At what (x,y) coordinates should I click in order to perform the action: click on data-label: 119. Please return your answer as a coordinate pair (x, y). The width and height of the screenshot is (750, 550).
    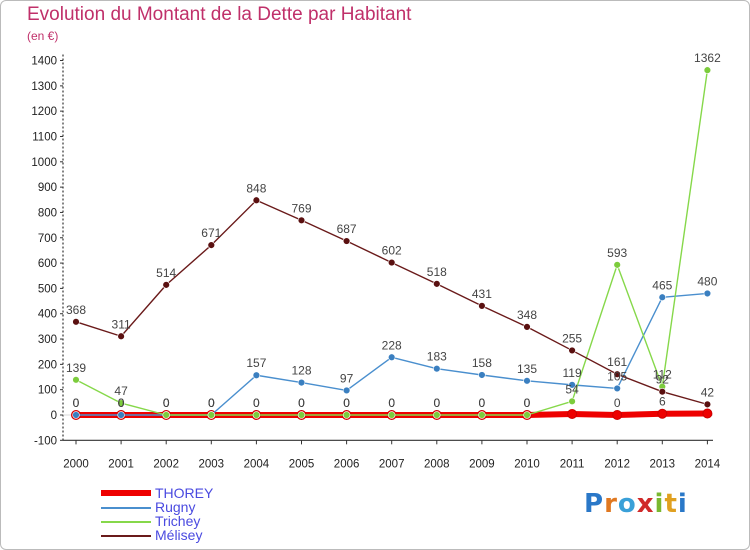
    Looking at the image, I should click on (572, 373).